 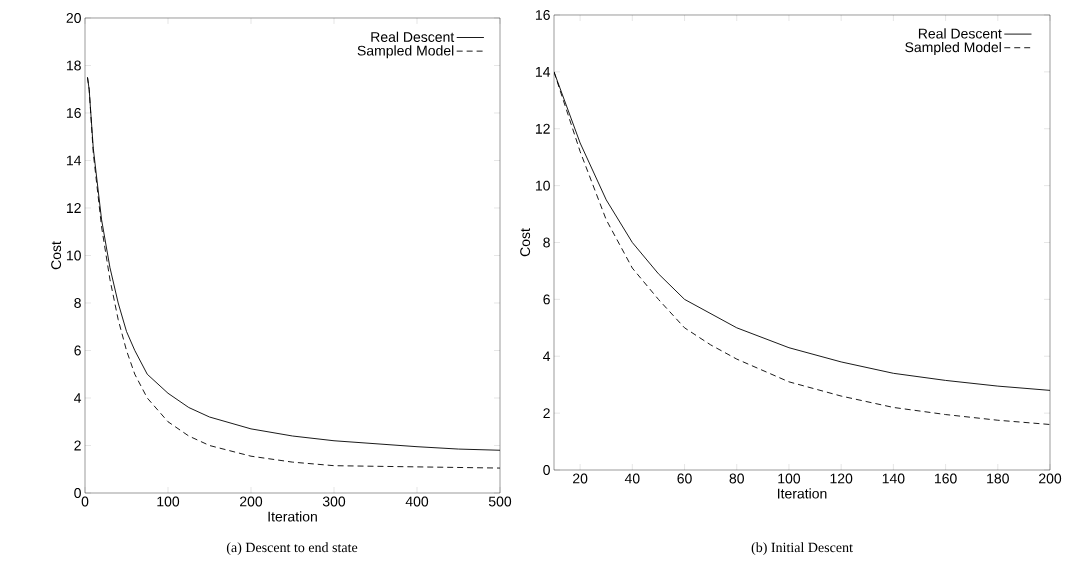 What do you see at coordinates (580, 478) in the screenshot?
I see `x-tick-label: 20` at bounding box center [580, 478].